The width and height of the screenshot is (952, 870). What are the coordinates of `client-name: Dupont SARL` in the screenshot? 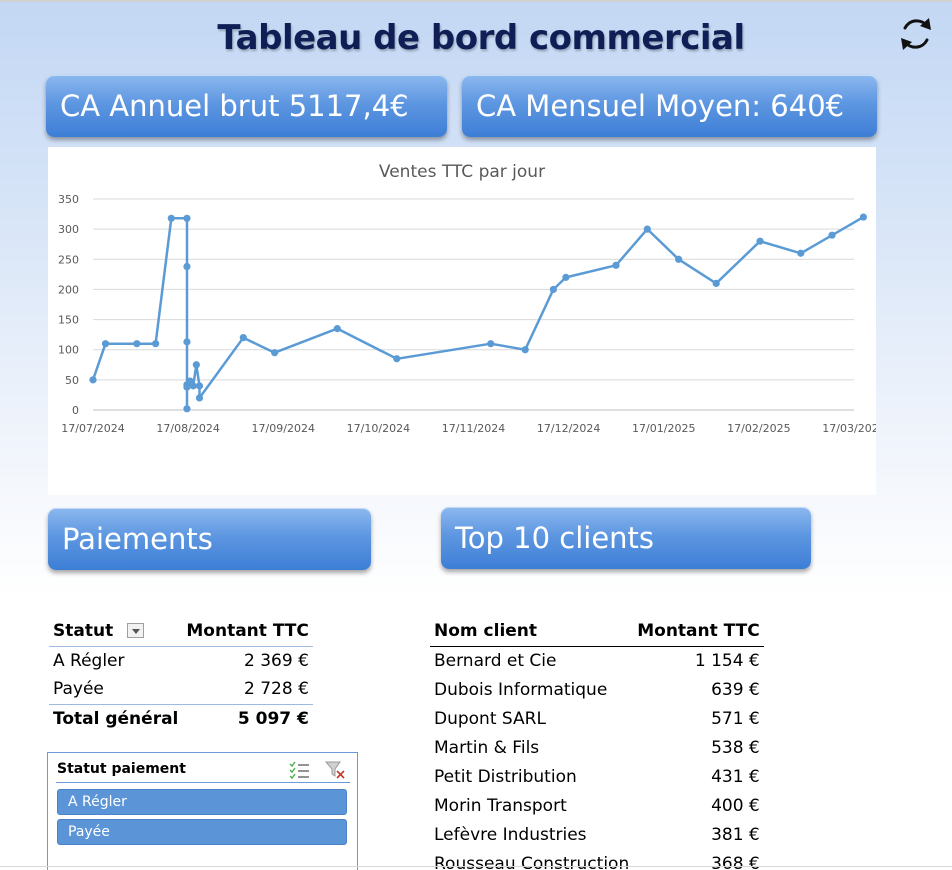 It's located at (490, 718).